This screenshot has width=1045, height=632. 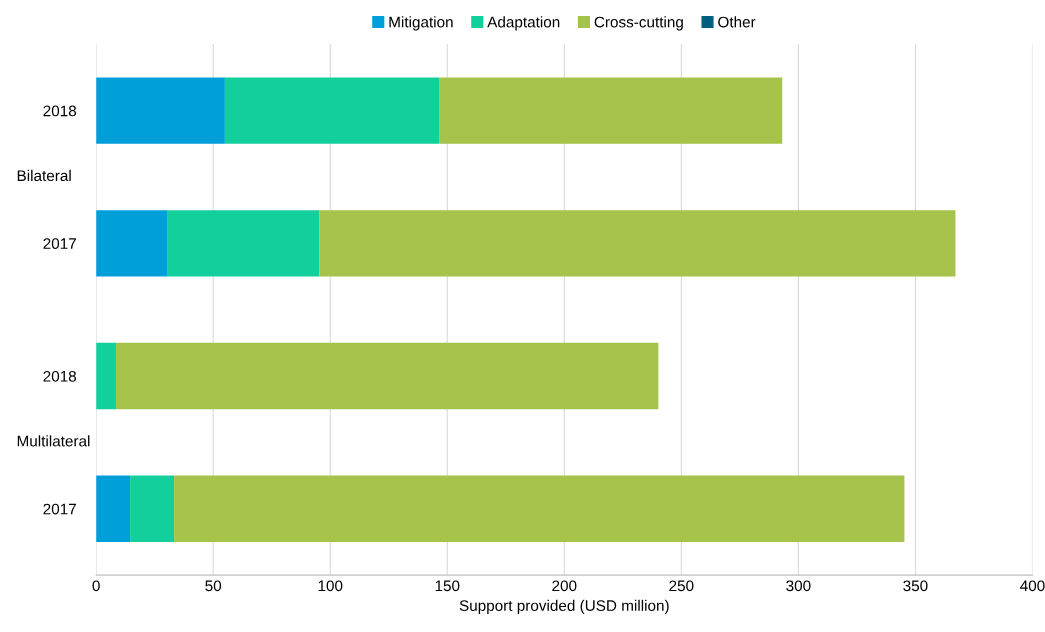 What do you see at coordinates (421, 23) in the screenshot?
I see `legend-label: Mitigation` at bounding box center [421, 23].